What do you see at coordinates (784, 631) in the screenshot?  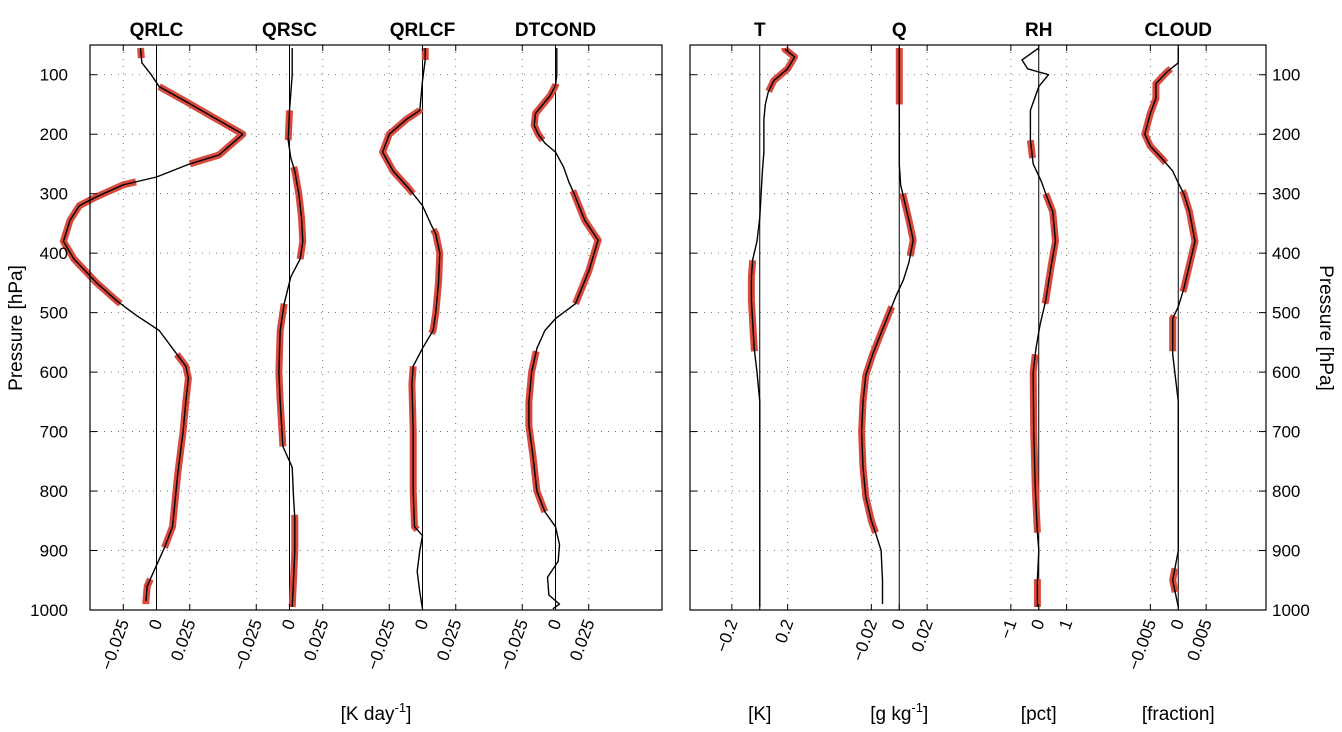 I see `xtick-label: 0.2` at bounding box center [784, 631].